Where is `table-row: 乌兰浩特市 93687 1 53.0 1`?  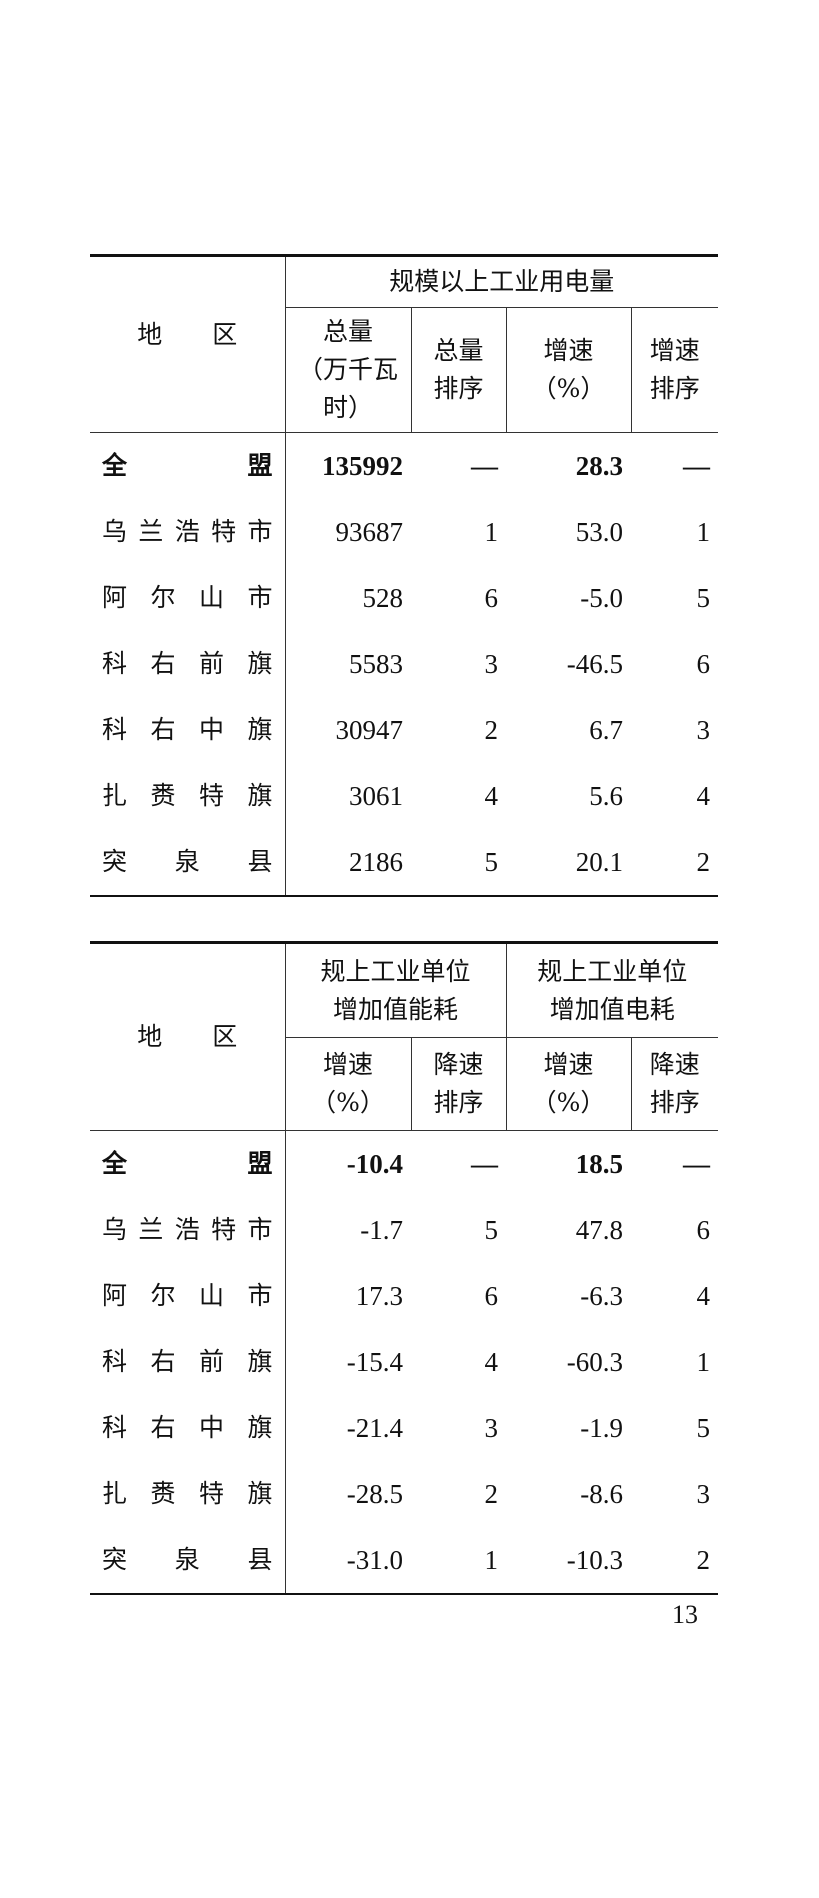 table-row: 乌兰浩特市 93687 1 53.0 1 is located at coordinates (404, 532).